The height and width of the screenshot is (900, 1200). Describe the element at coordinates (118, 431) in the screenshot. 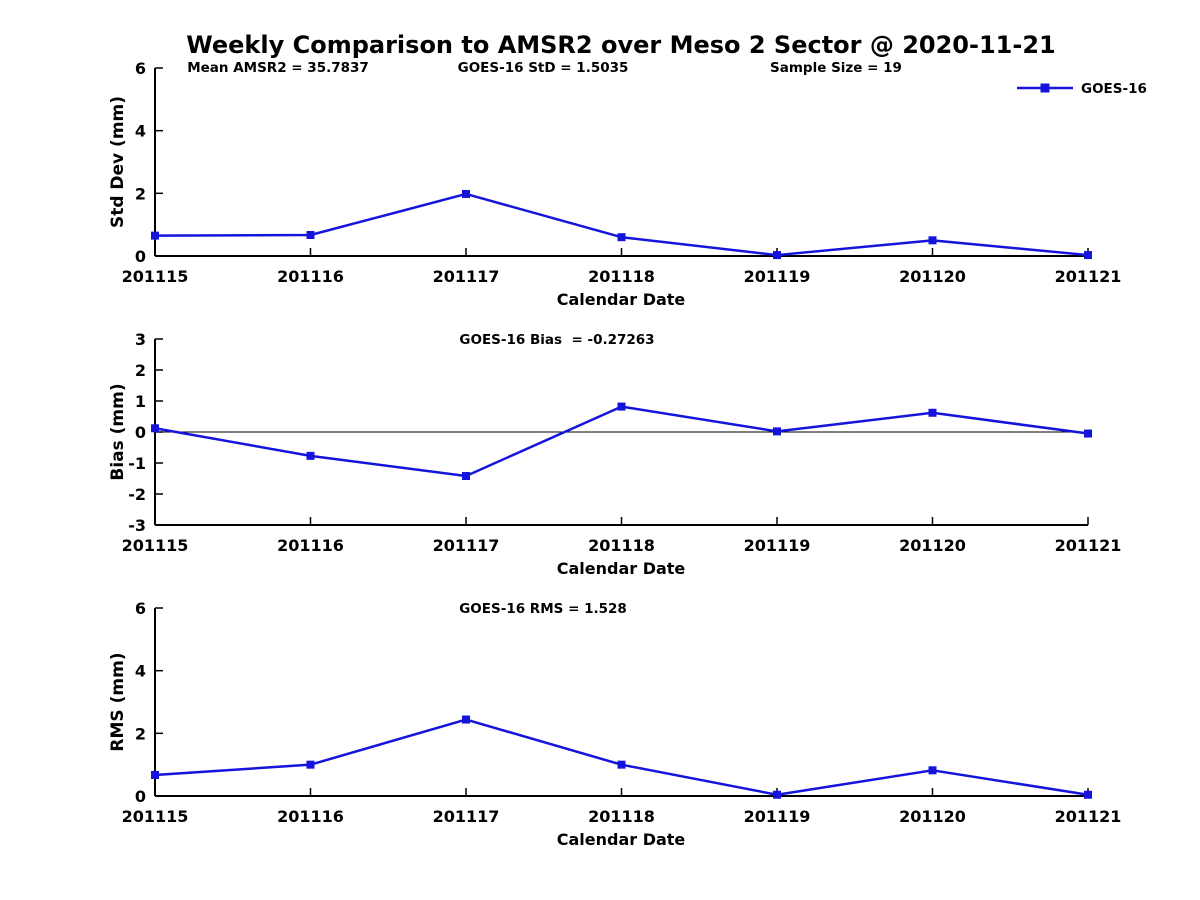

I see `y-axis-label-bias: Bias (mm)` at that location.